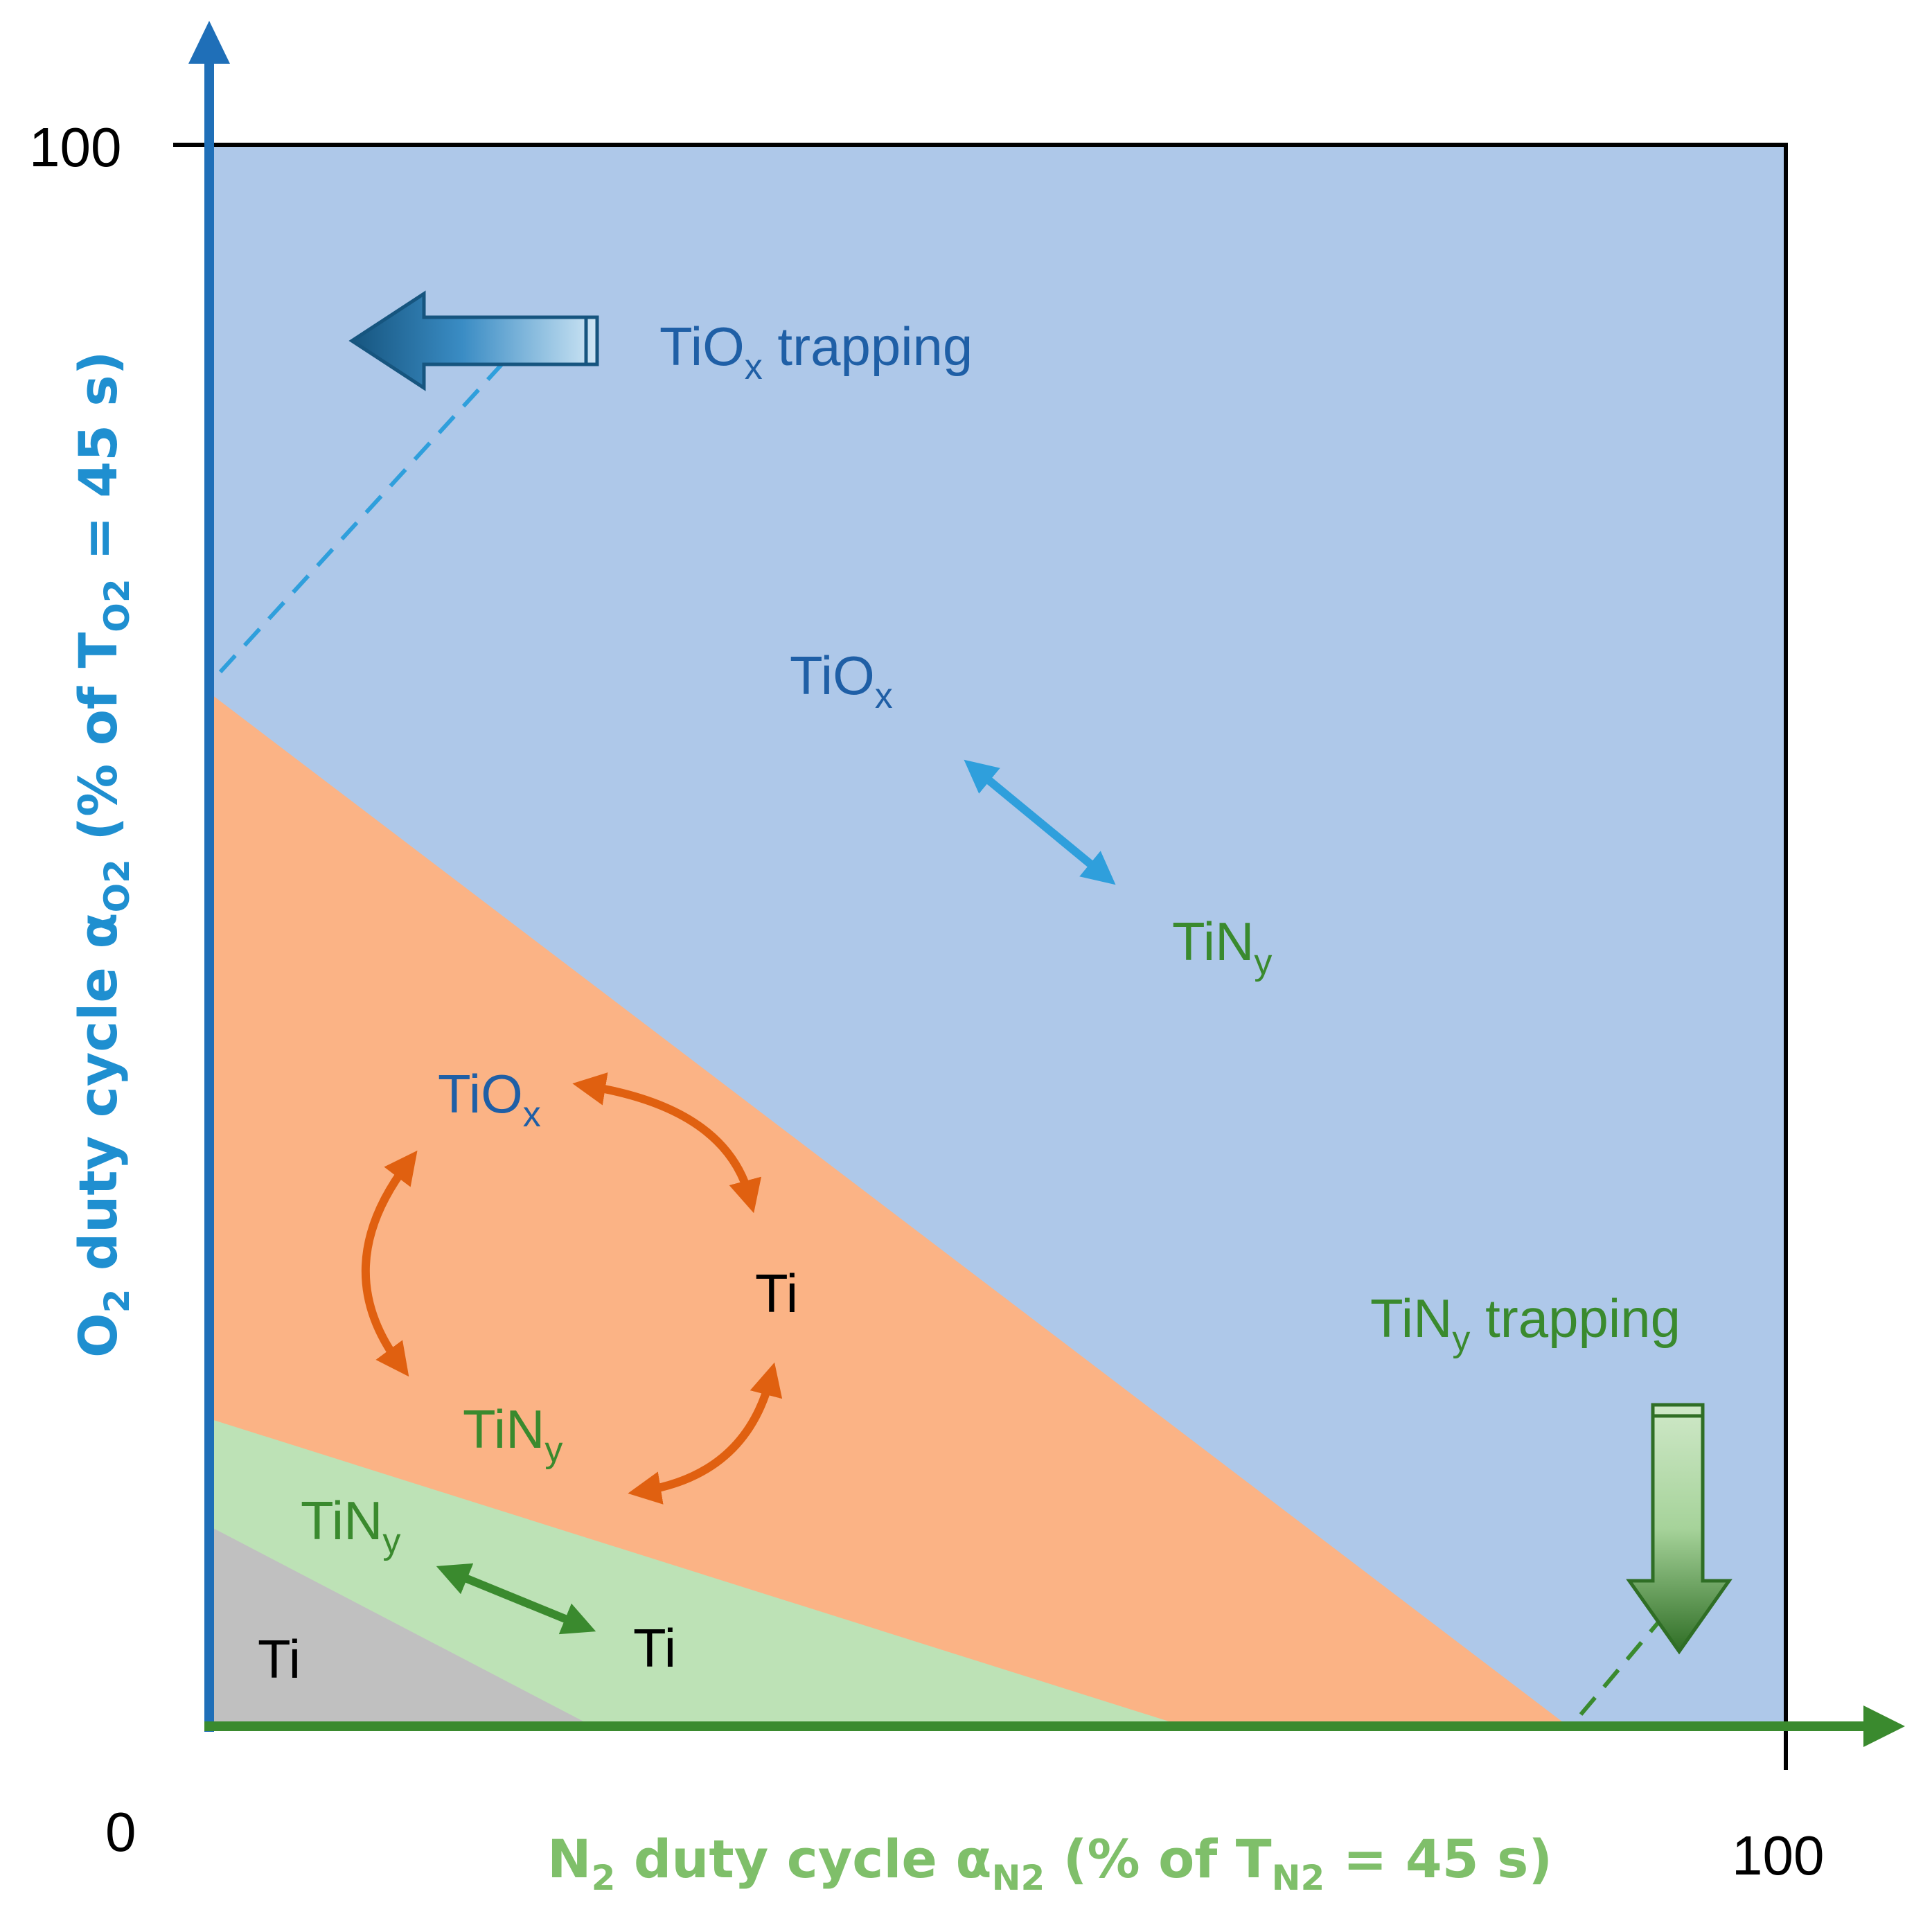  Describe the element at coordinates (516, 1599) in the screenshot. I see `tiny-ti-double-arrow` at that location.